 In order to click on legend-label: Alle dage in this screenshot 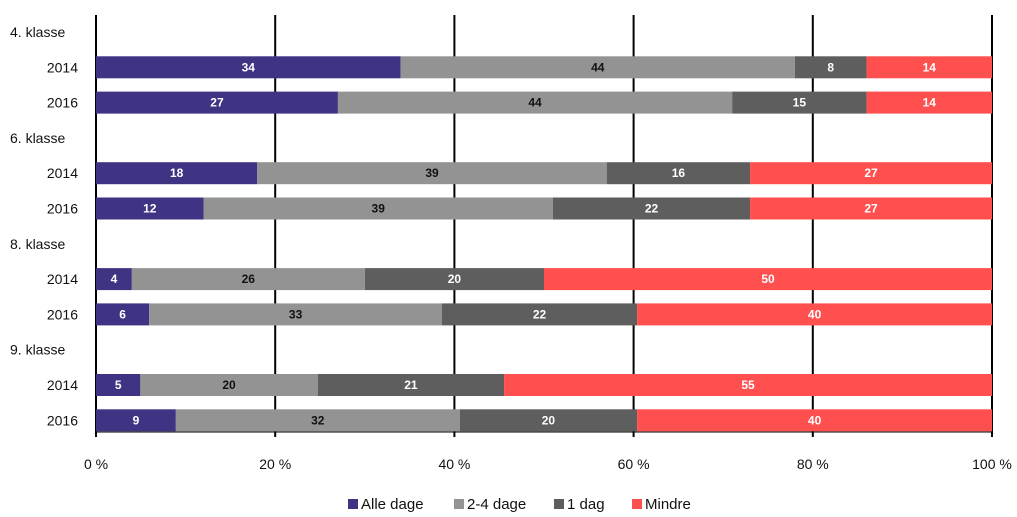, I will do `click(392, 504)`.